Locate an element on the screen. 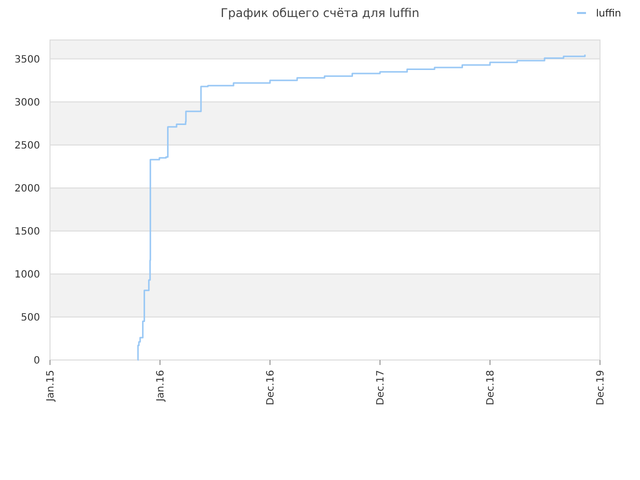 This screenshot has height=480, width=640. x-tick-label: Jan.15 is located at coordinates (51, 386).